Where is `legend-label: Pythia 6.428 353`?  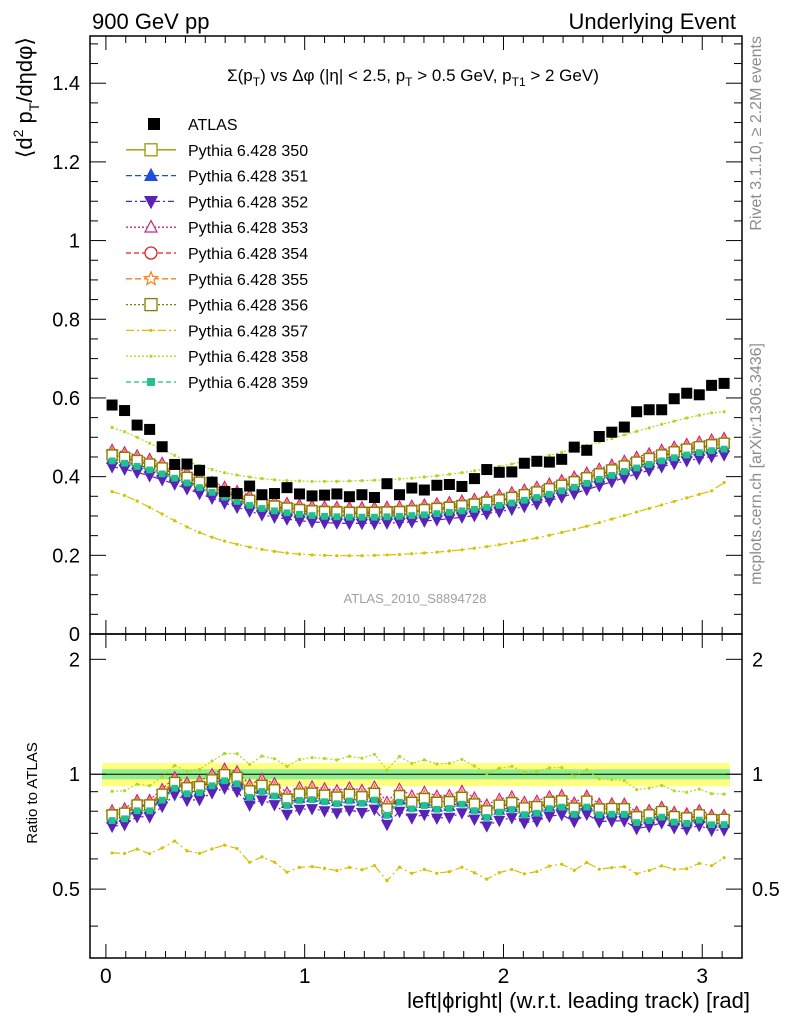 legend-label: Pythia 6.428 353 is located at coordinates (248, 228).